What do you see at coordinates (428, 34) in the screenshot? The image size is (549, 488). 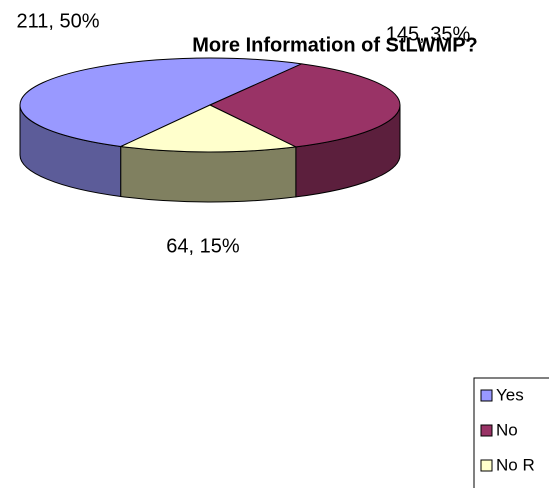 I see `data-label: 145, 35%` at bounding box center [428, 34].